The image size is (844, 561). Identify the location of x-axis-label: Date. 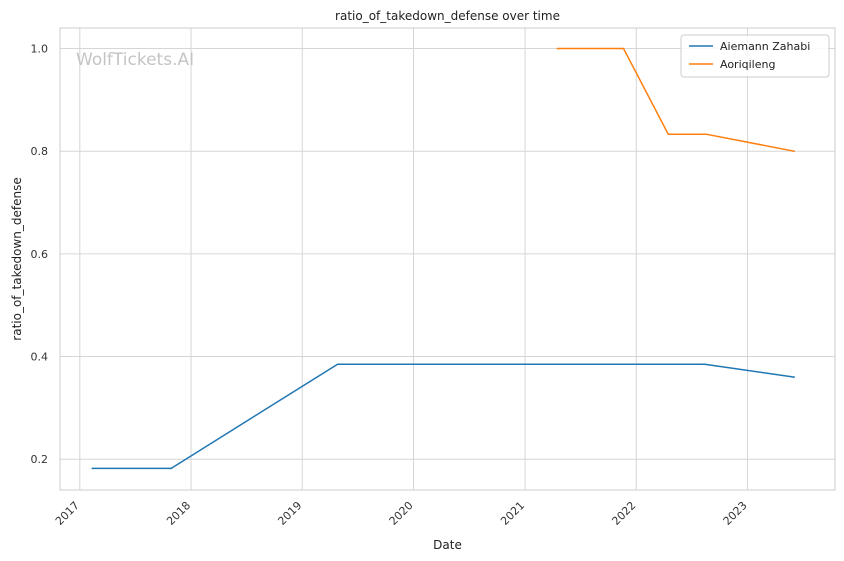
(447, 545).